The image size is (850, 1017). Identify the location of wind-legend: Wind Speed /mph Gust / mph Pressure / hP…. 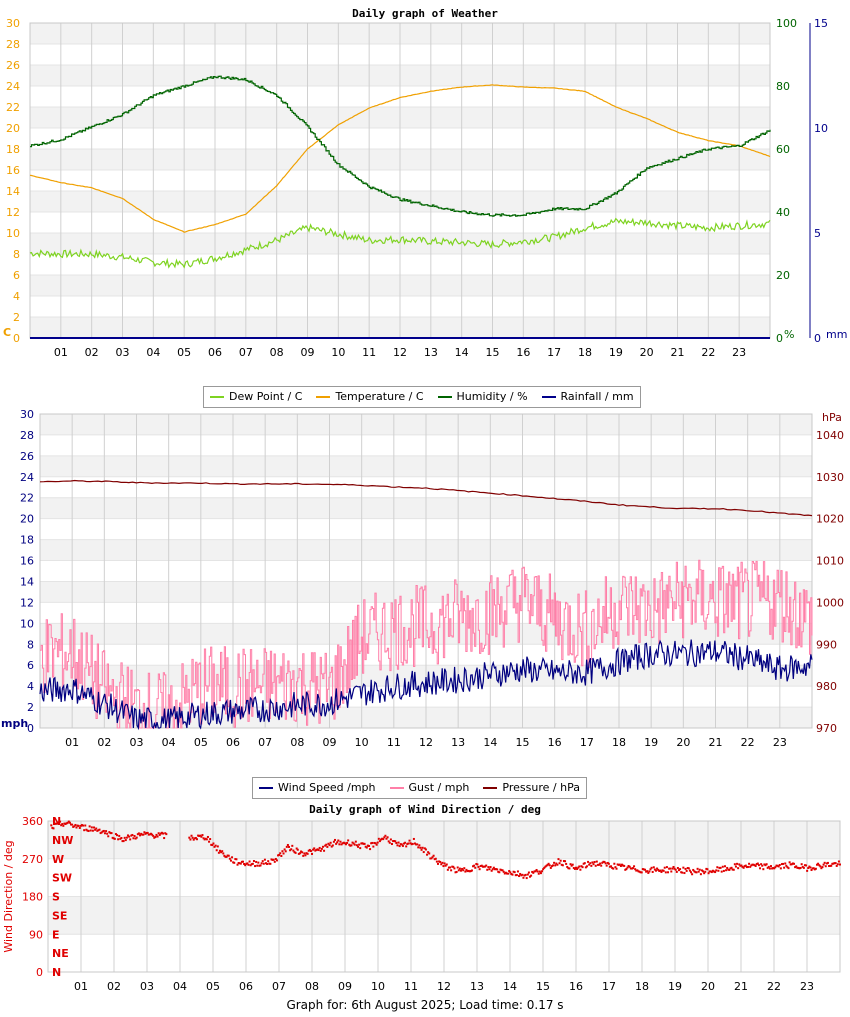
(419, 788).